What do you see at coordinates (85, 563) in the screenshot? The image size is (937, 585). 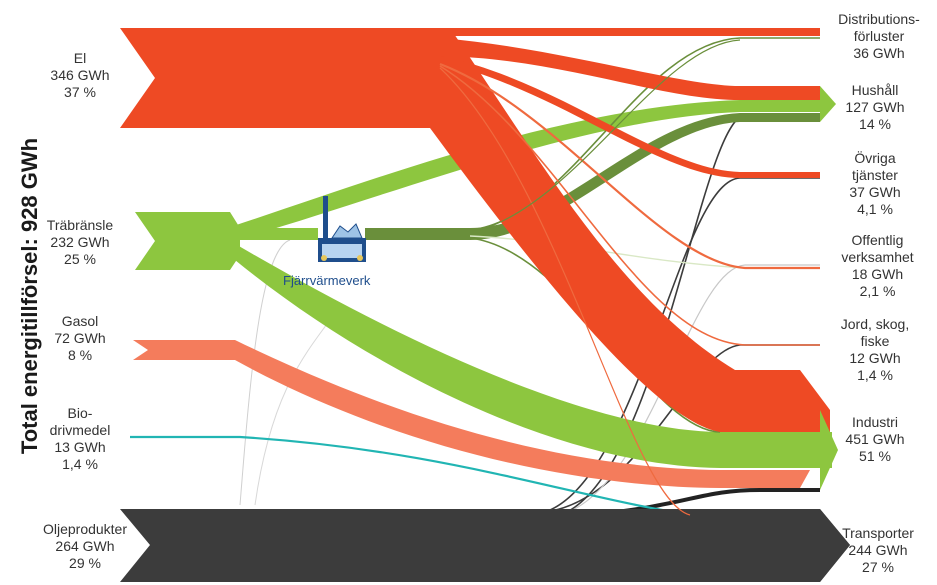 I see `source-share: 29 %` at bounding box center [85, 563].